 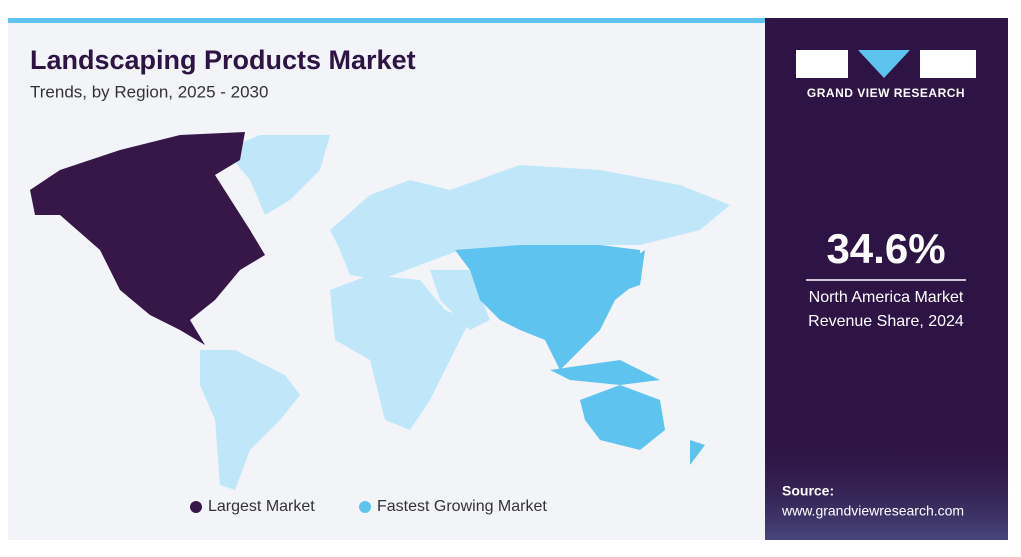 What do you see at coordinates (808, 491) in the screenshot?
I see `source-label: Source:` at bounding box center [808, 491].